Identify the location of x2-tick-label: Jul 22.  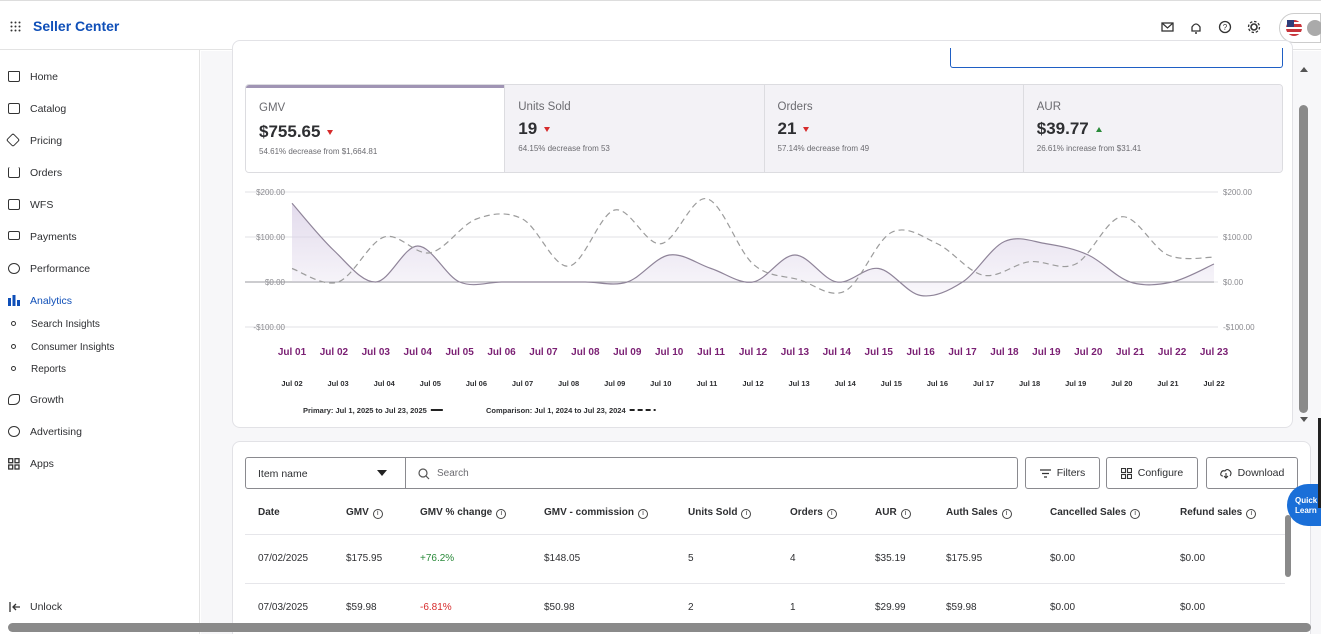
(1213, 383).